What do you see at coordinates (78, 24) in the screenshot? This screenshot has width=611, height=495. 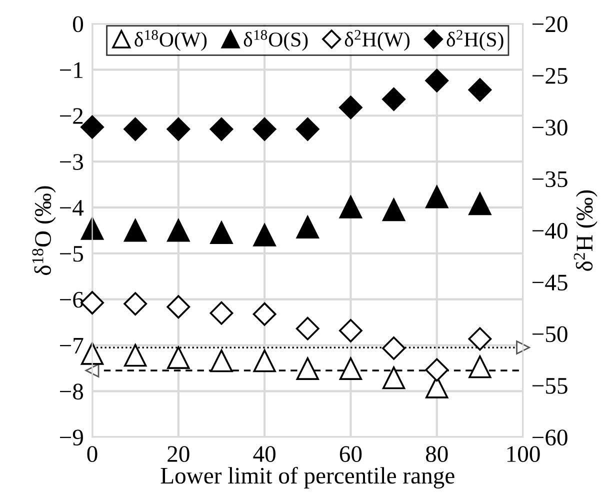 I see `y-tick-label: 0` at bounding box center [78, 24].